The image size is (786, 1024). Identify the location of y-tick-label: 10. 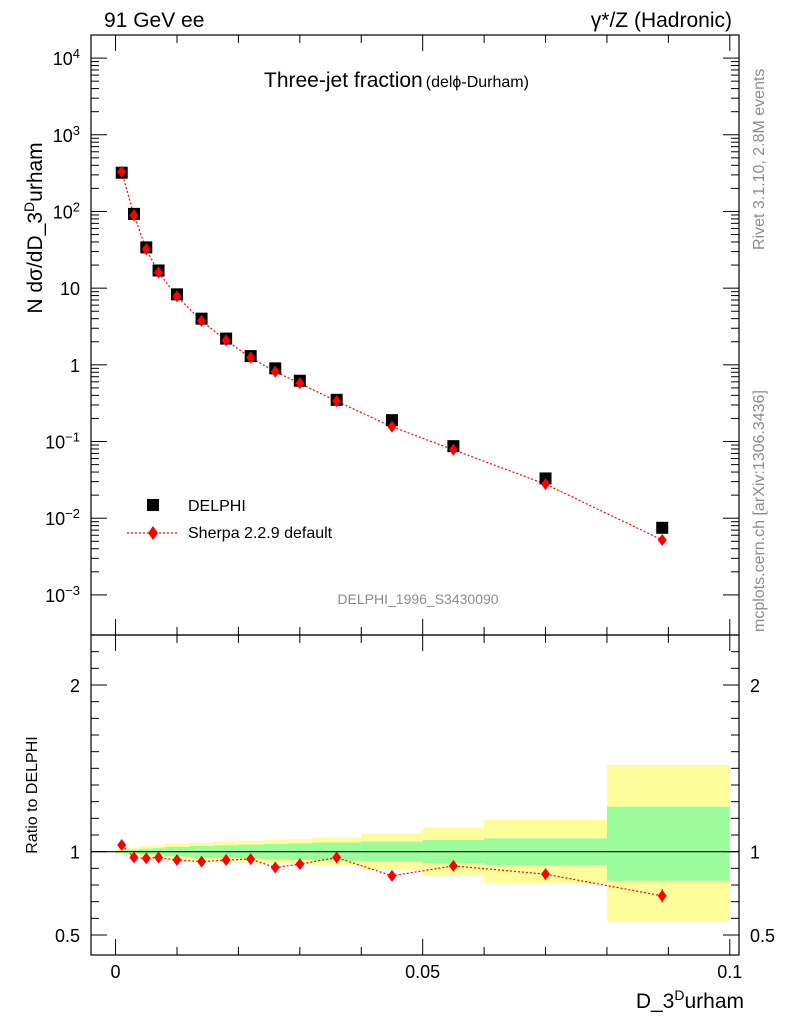
(70, 289).